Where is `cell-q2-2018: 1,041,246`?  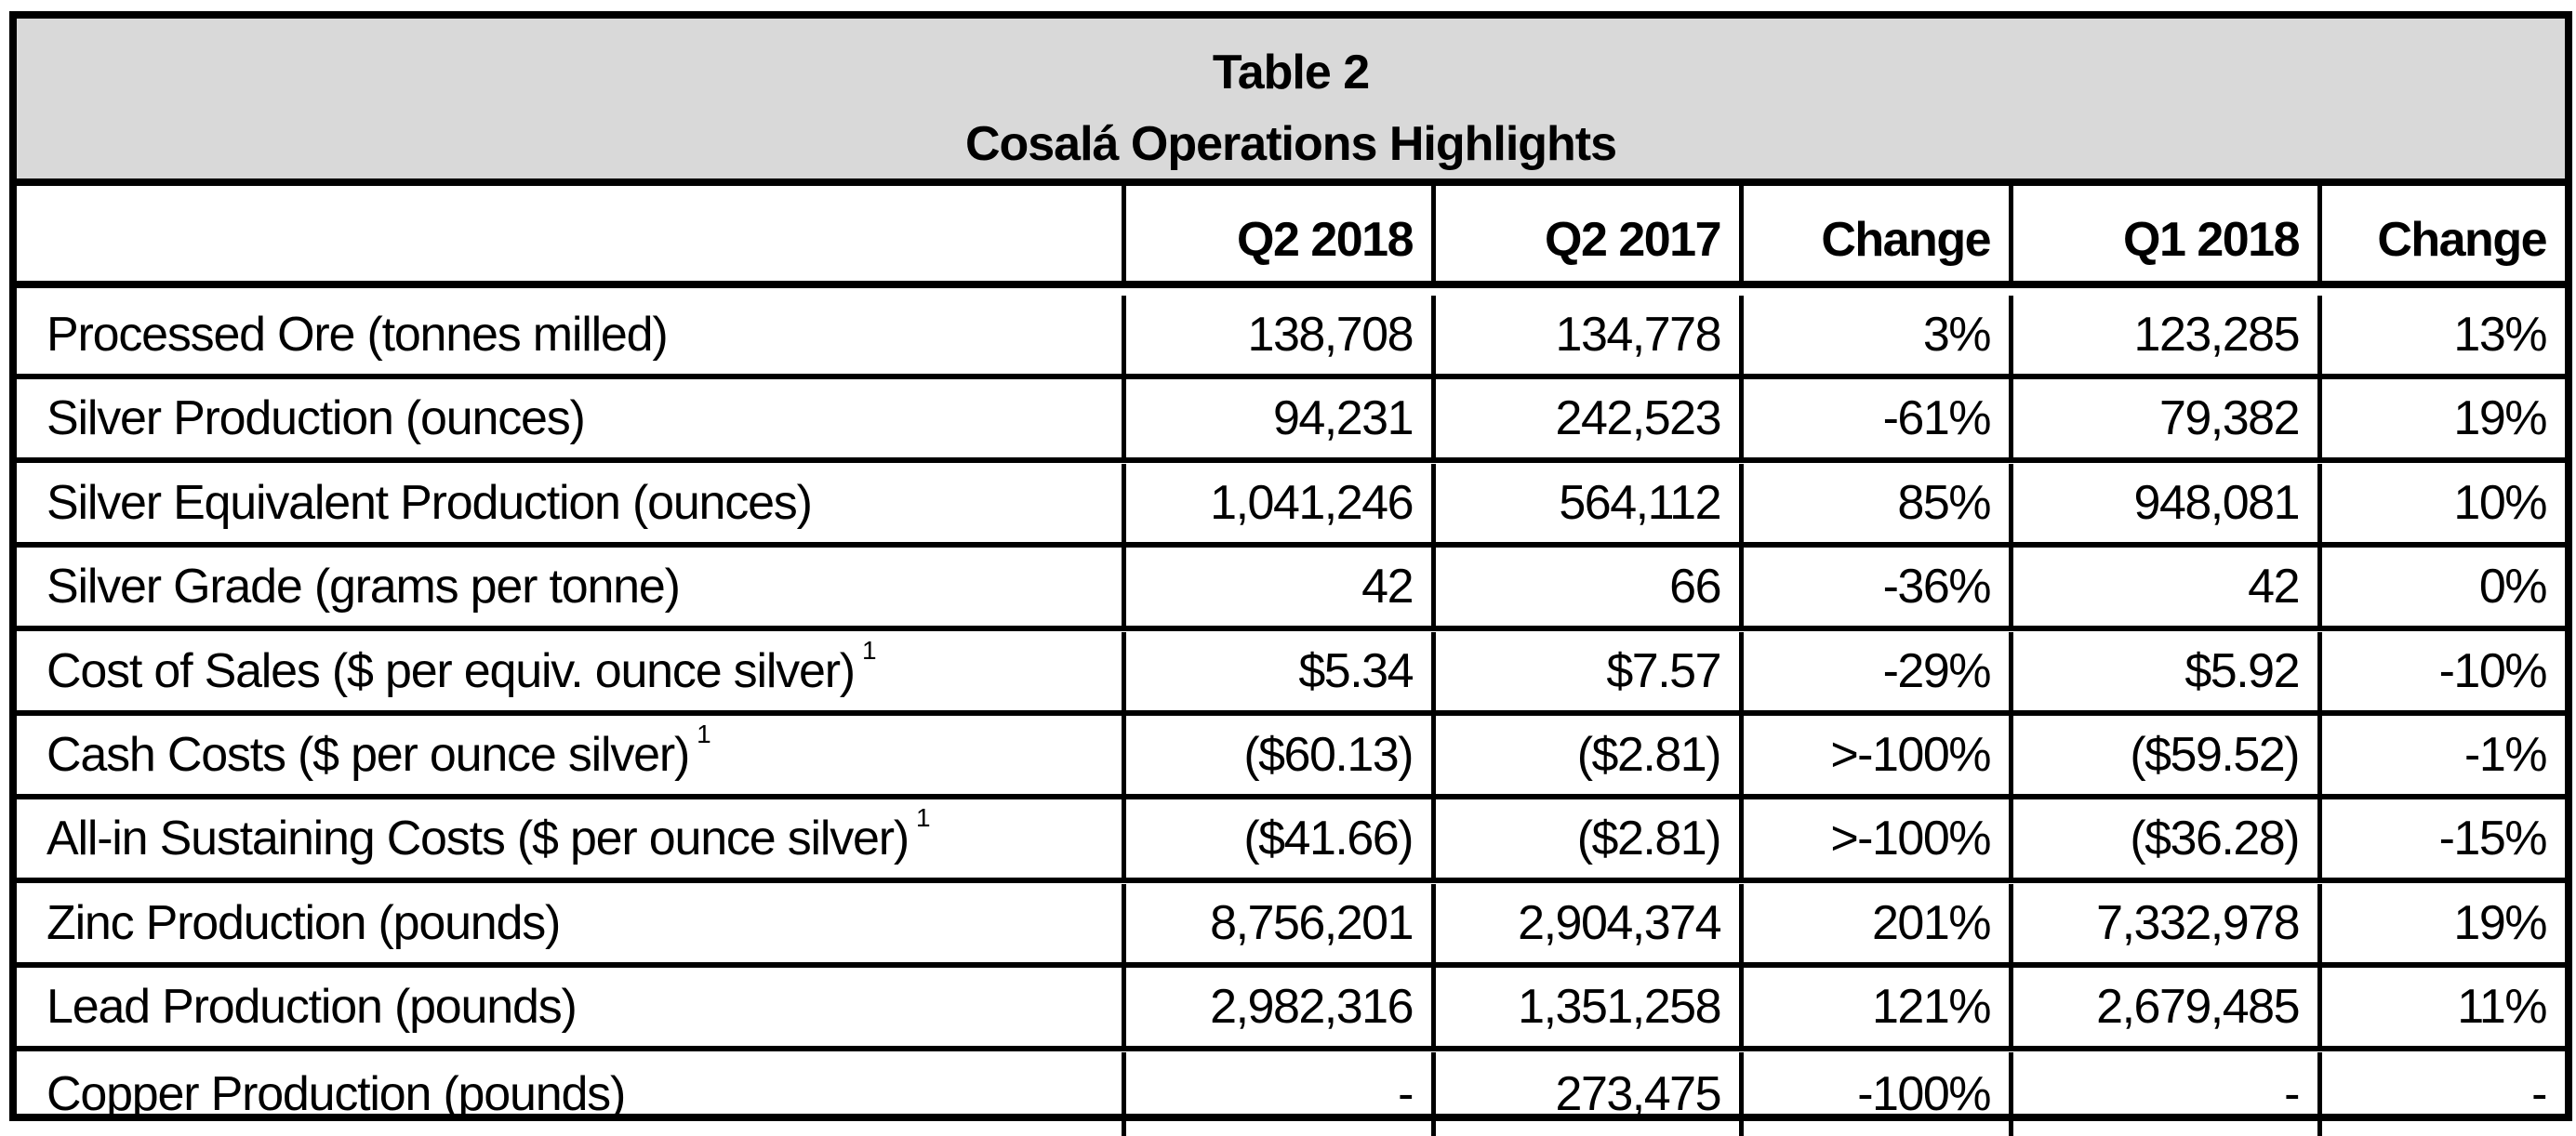 cell-q2-2018: 1,041,246 is located at coordinates (1276, 503).